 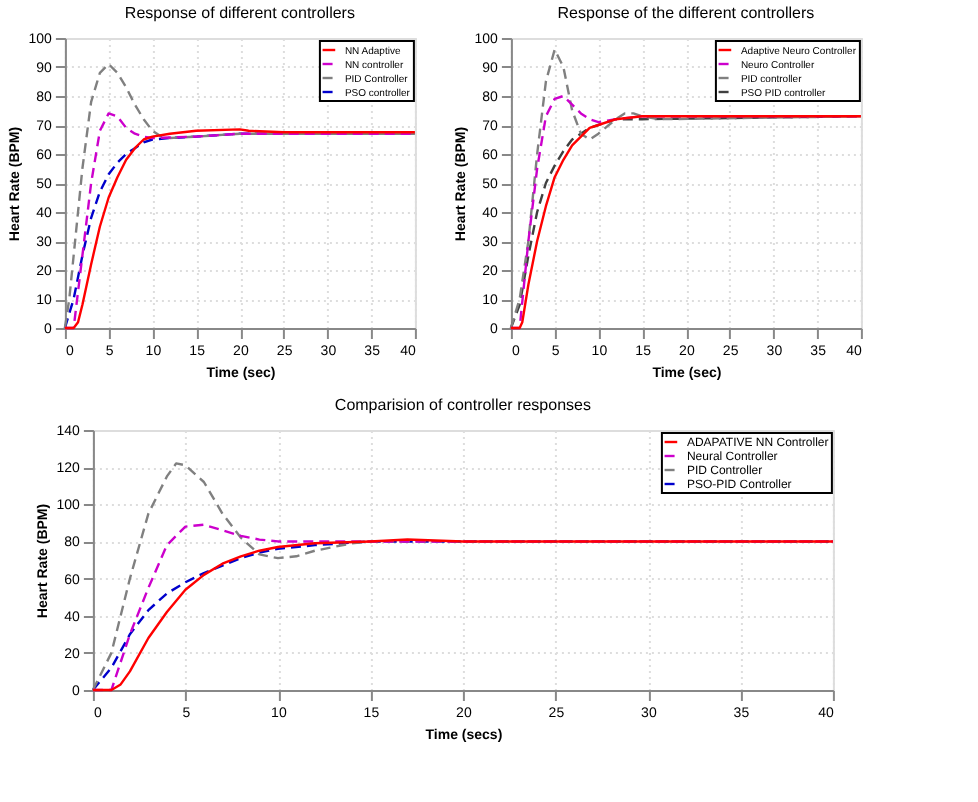 What do you see at coordinates (239, 13) in the screenshot?
I see `chart-title: Response of different controllers` at bounding box center [239, 13].